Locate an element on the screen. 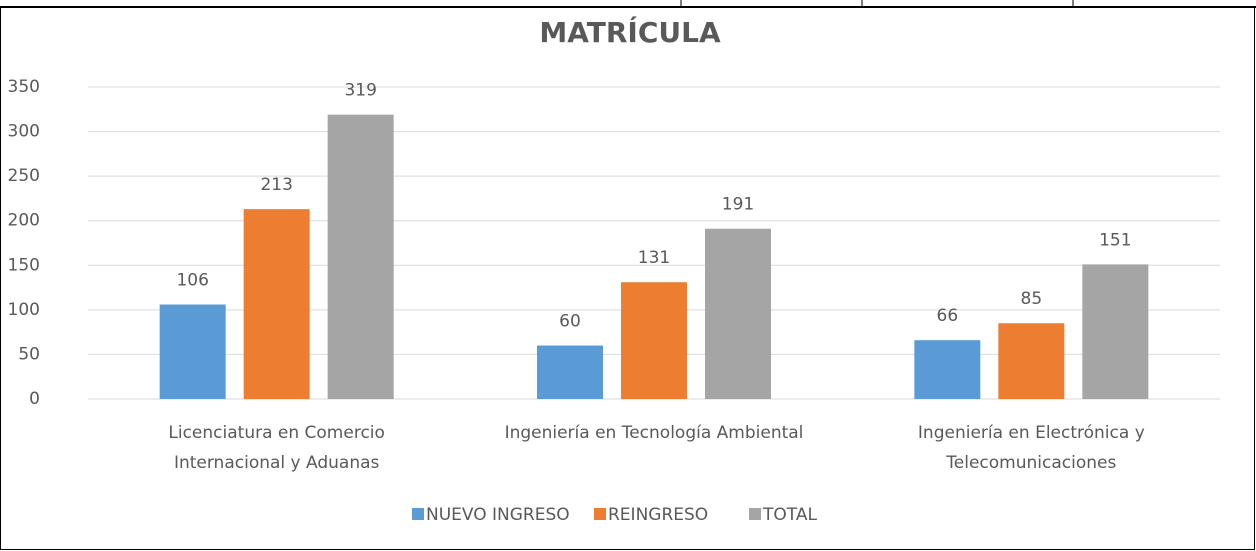 This screenshot has height=551, width=1256. y-tick-label: 100 is located at coordinates (24, 310).